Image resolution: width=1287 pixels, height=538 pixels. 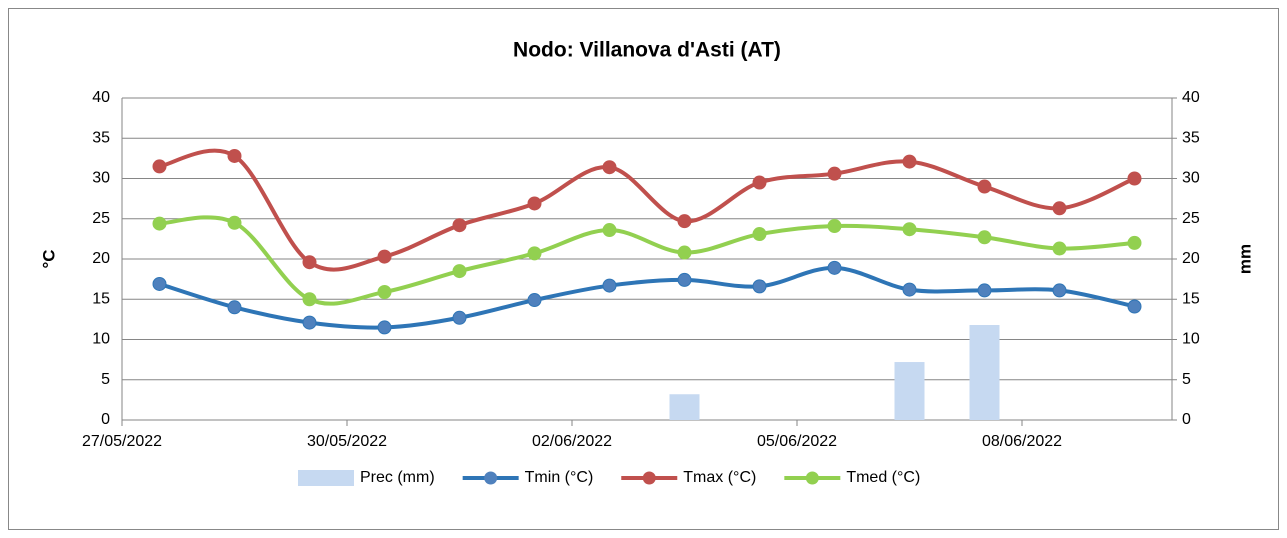 I want to click on y-tick-label: 0, so click(x=105, y=419).